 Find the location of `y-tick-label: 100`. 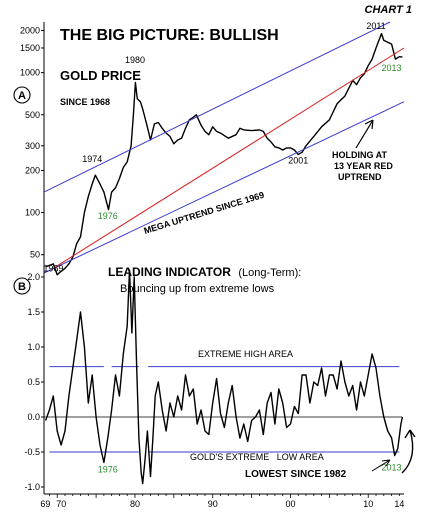

y-tick-label: 100 is located at coordinates (32, 213).